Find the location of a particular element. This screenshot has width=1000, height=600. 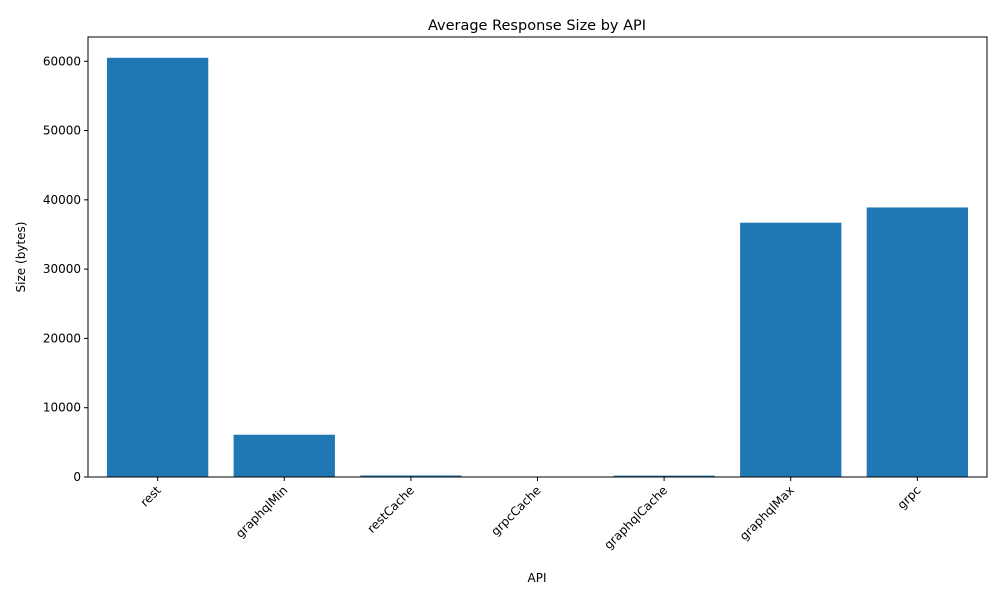

bar-graphqlMax is located at coordinates (791, 349).